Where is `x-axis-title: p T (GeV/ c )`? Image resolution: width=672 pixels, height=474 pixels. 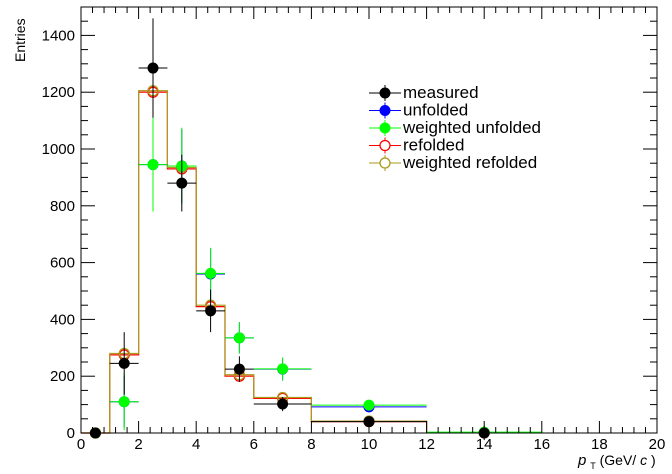
x-axis-title: p T (GeV/ c ) is located at coordinates (616, 462).